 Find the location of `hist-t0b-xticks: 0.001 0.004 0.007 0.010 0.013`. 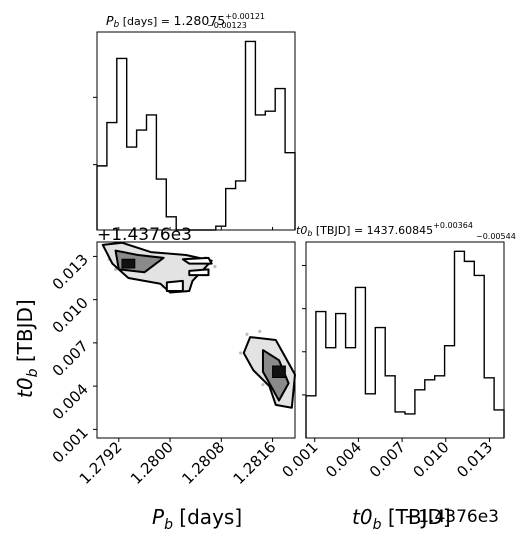

hist-t0b-xticks: 0.001 0.004 0.007 0.010 0.013 is located at coordinates (387, 459).